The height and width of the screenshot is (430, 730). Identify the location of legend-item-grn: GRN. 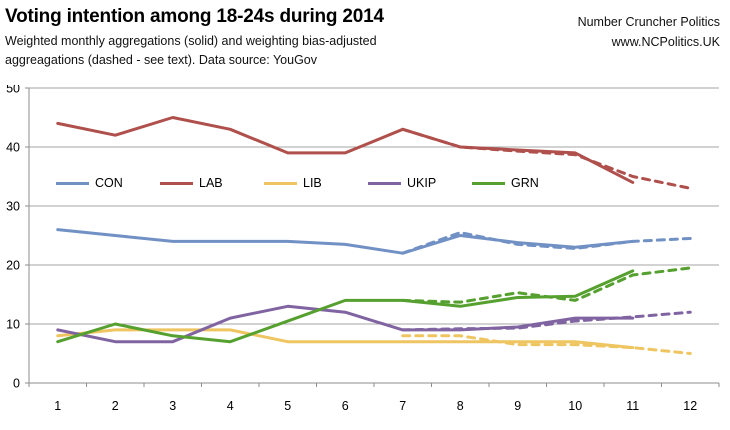
(524, 183).